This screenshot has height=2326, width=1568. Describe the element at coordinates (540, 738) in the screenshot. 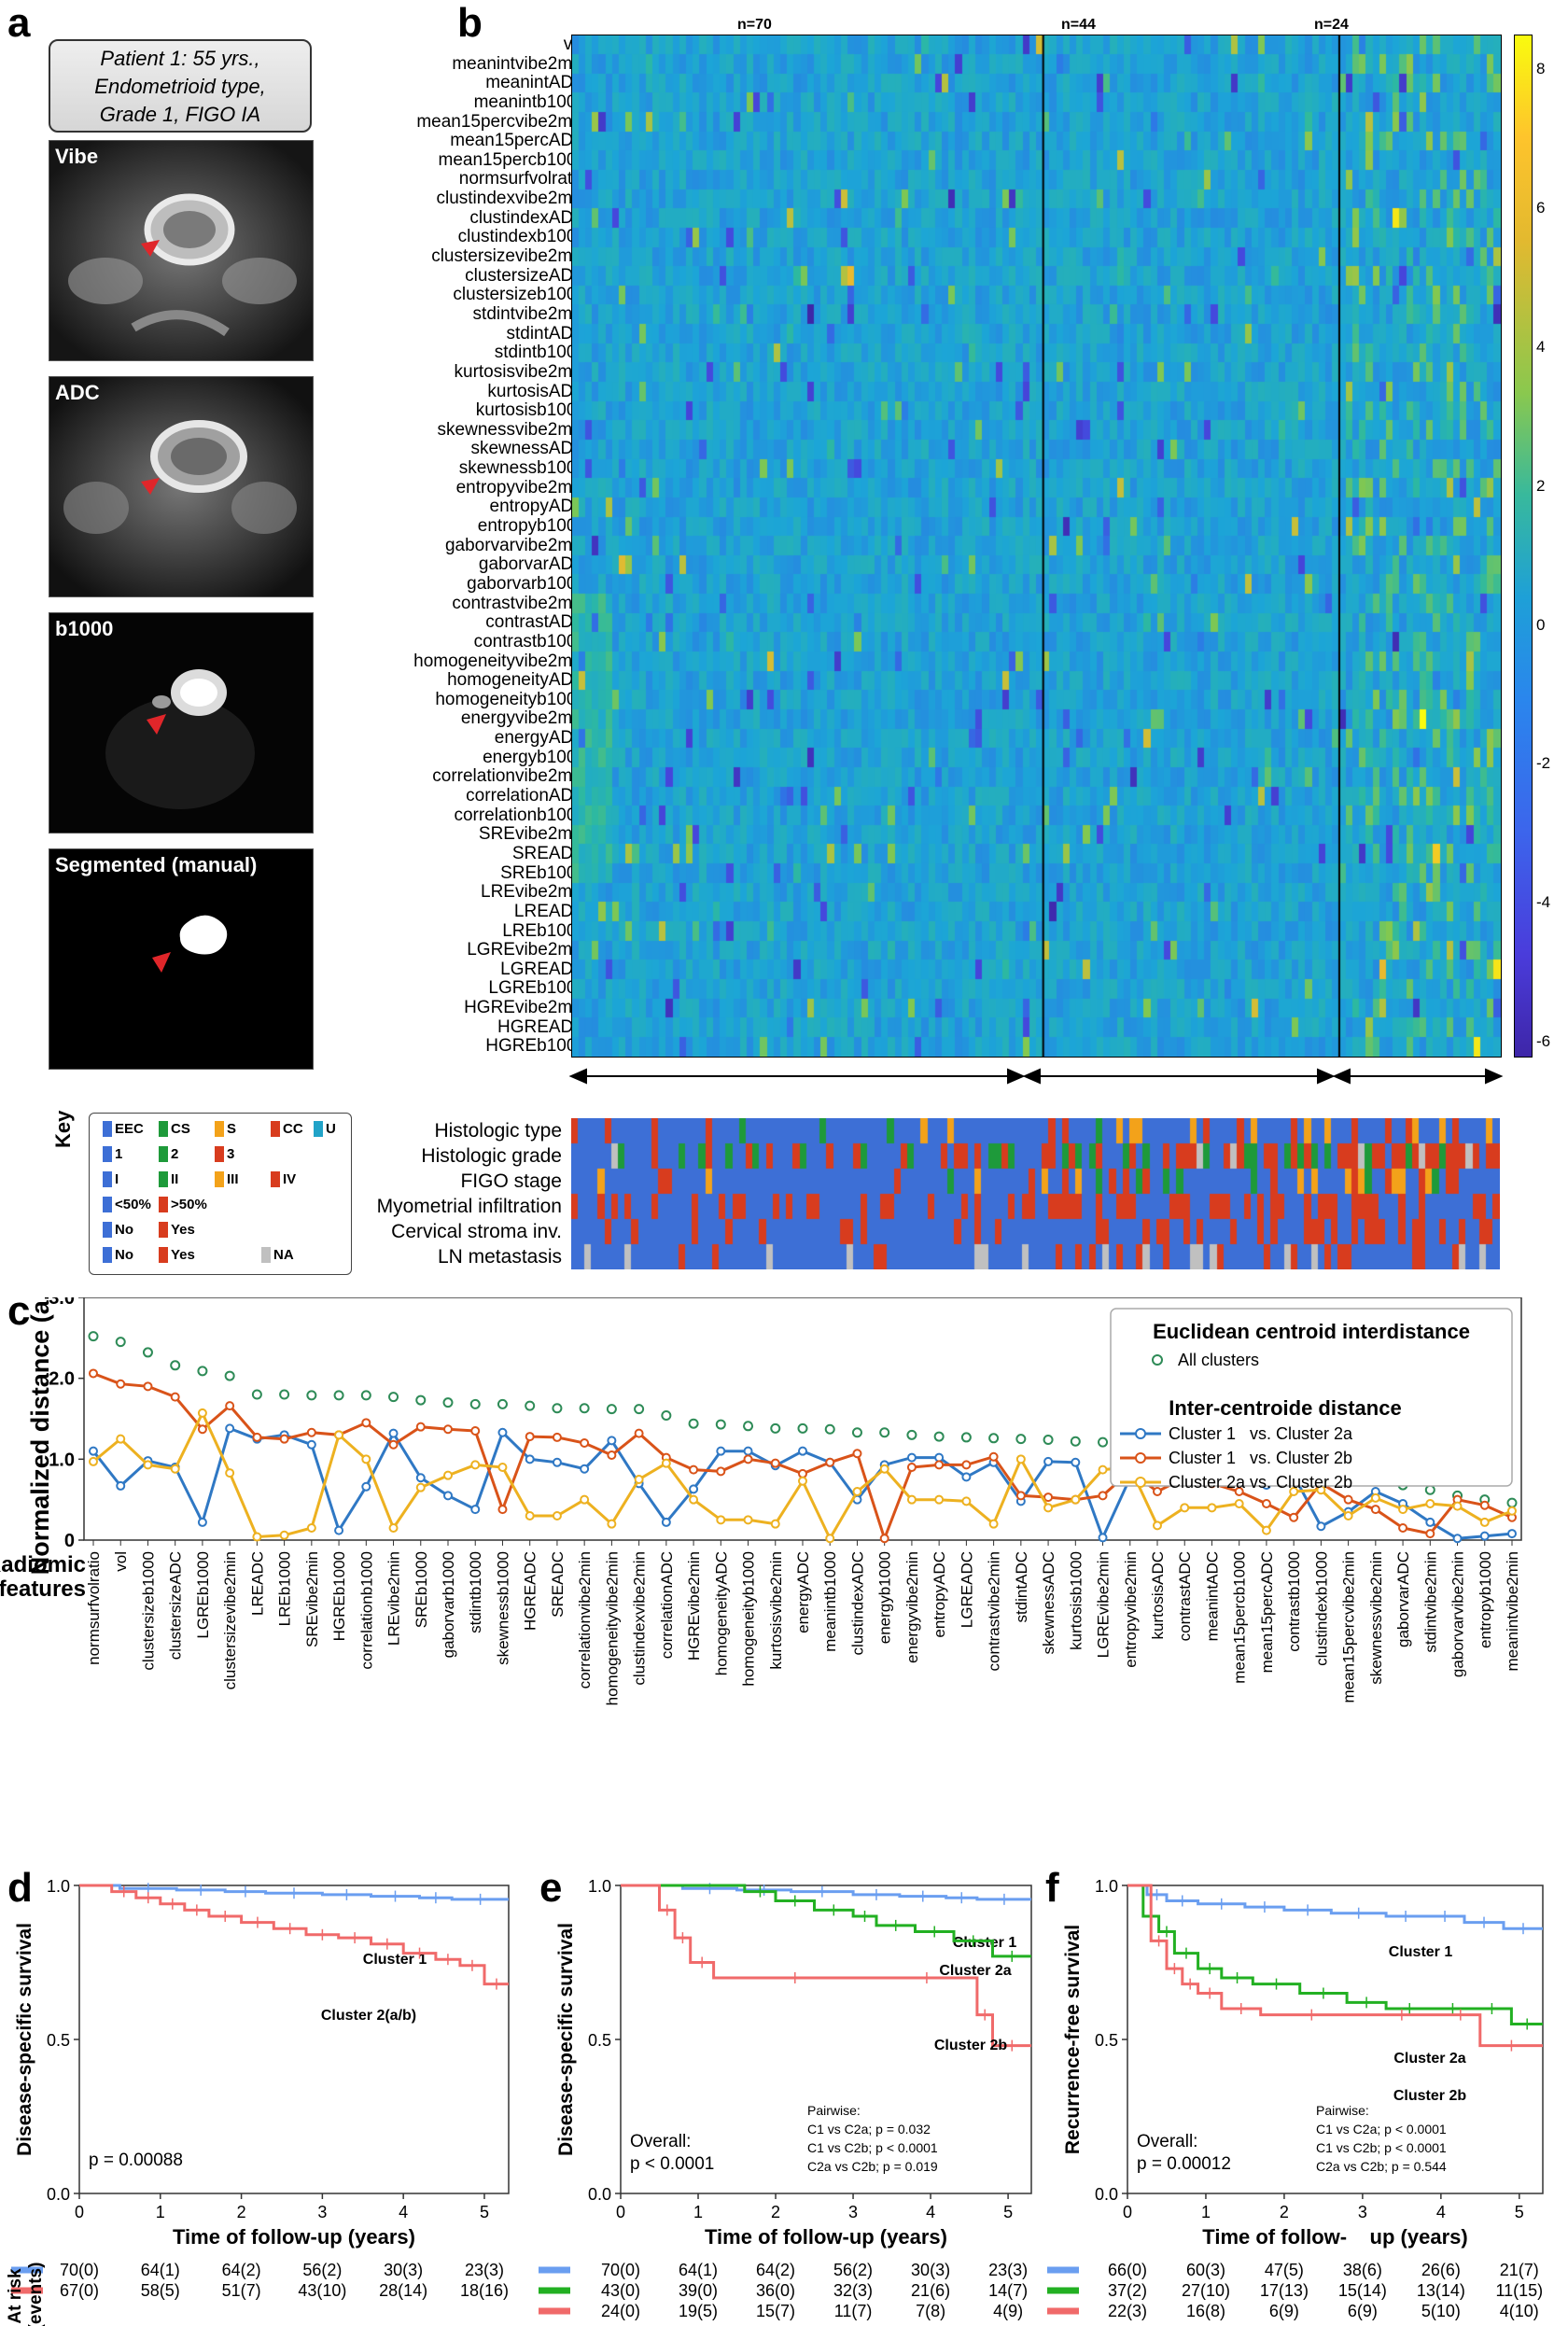

I see `feature-label: energyADC` at that location.